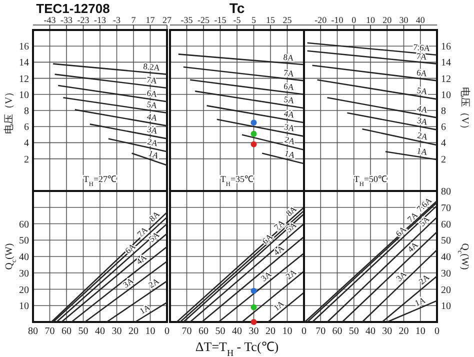 The height and width of the screenshot is (357, 474). I want to click on y2-axis-title: 电压（V）, so click(465, 110).